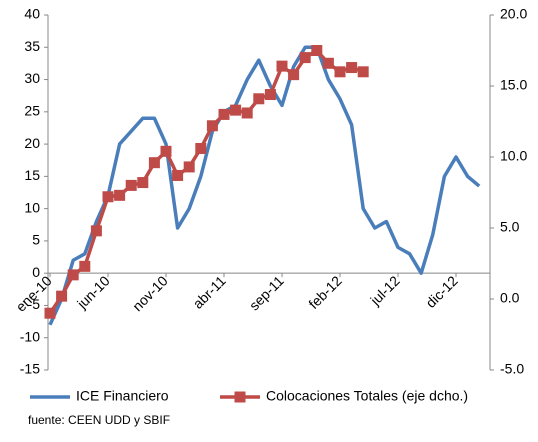 The width and height of the screenshot is (538, 442). I want to click on y2-tick-label: 10.0, so click(513, 156).